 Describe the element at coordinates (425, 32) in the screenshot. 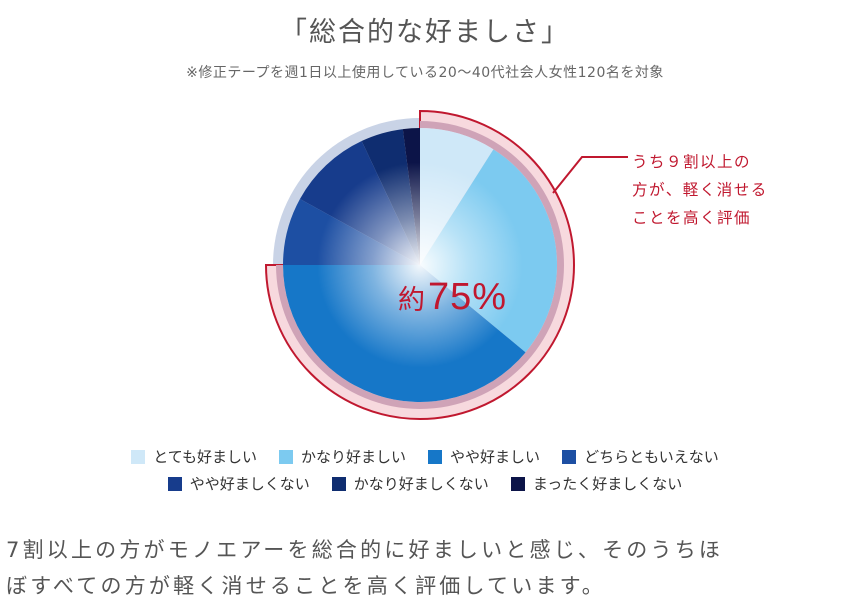

I see `chart-title: 「総合的な好ましさ」` at that location.